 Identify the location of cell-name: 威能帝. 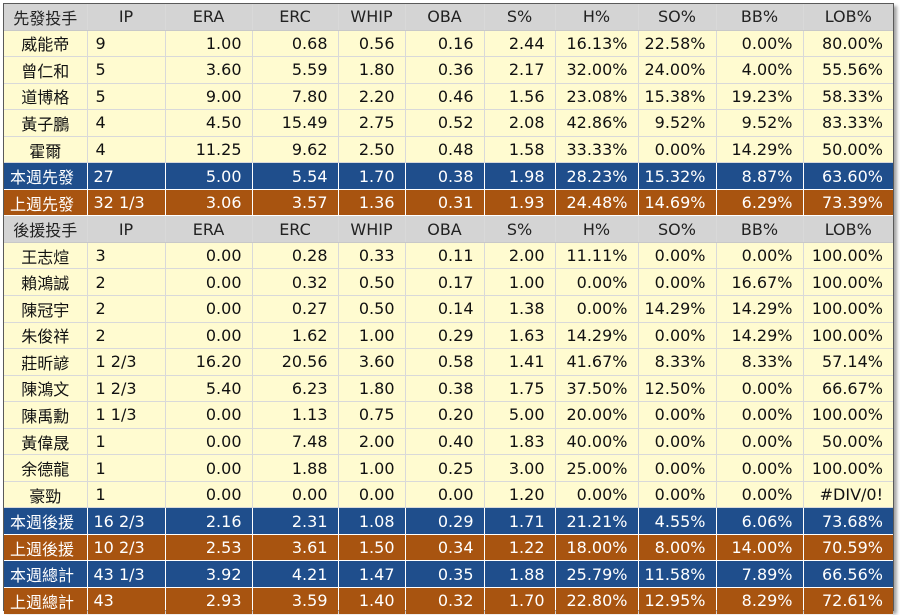
(46, 44).